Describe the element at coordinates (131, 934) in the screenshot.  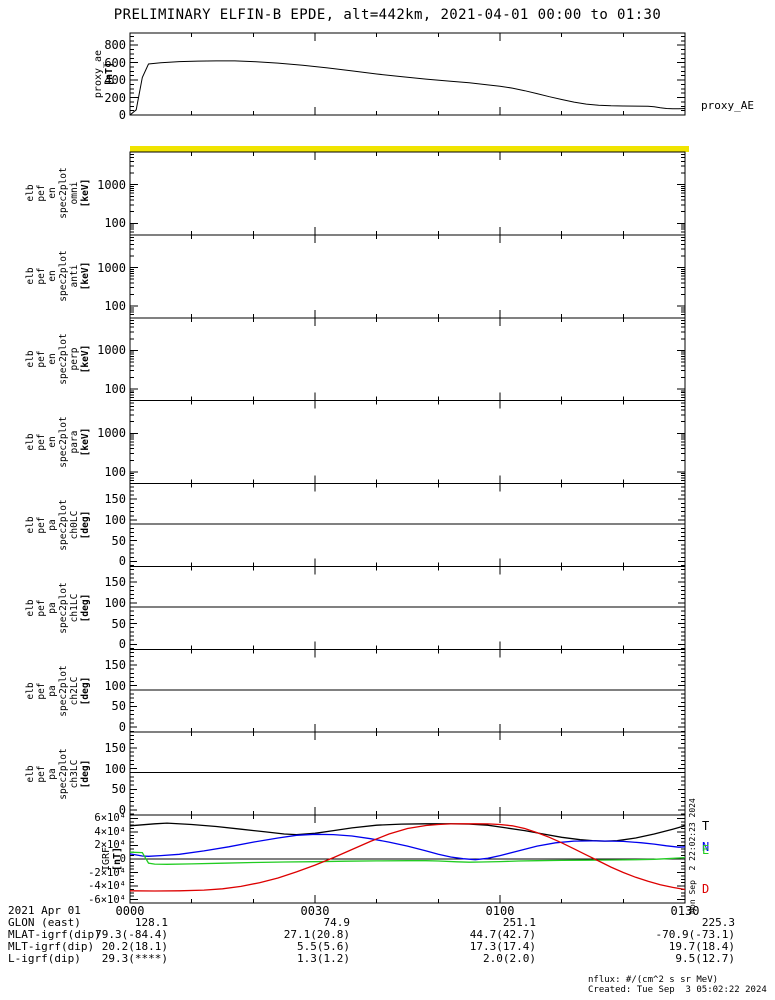
I see `table-value: 79.3(-84.4)` at that location.